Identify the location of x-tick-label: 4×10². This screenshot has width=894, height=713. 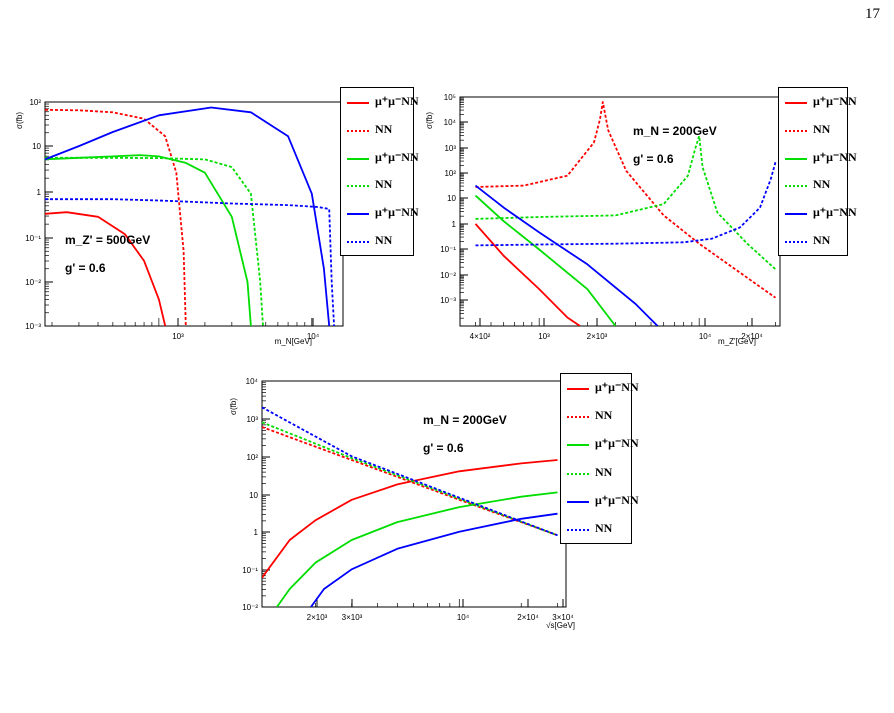
(480, 336).